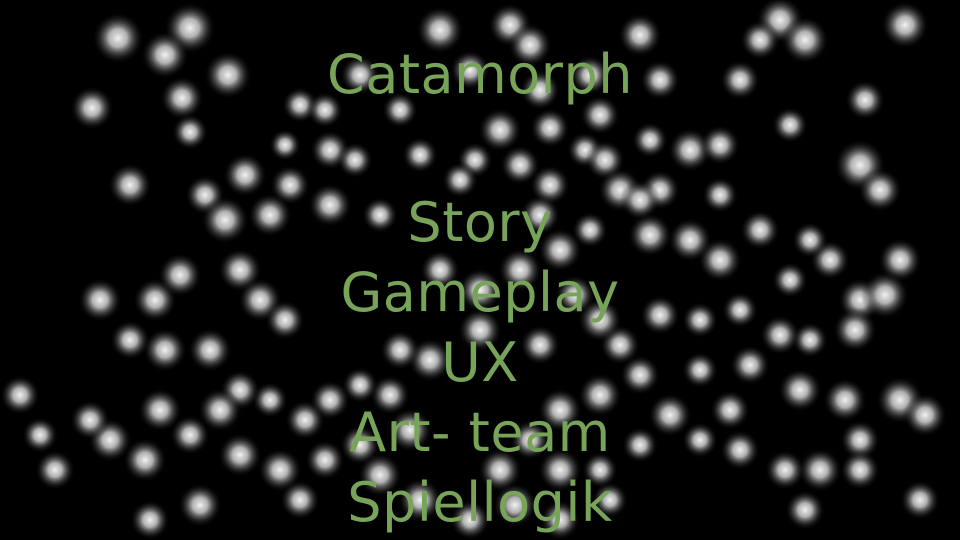 Image resolution: width=960 pixels, height=540 pixels. I want to click on agenda-item-spiellogik: Spiellogik, so click(480, 502).